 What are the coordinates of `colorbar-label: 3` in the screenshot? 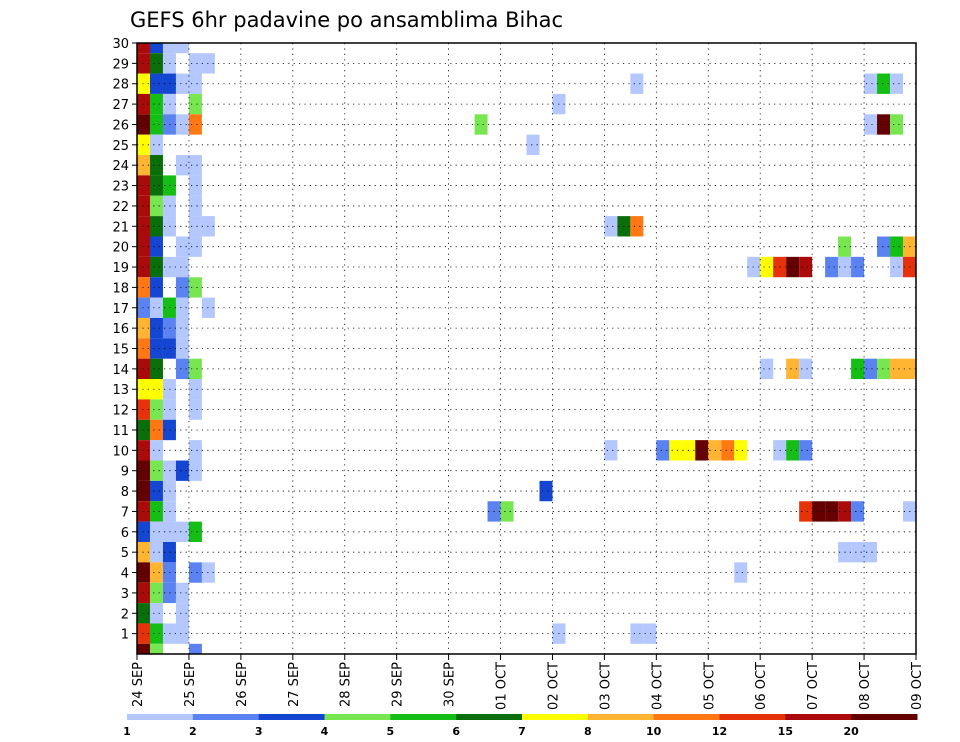 It's located at (259, 731).